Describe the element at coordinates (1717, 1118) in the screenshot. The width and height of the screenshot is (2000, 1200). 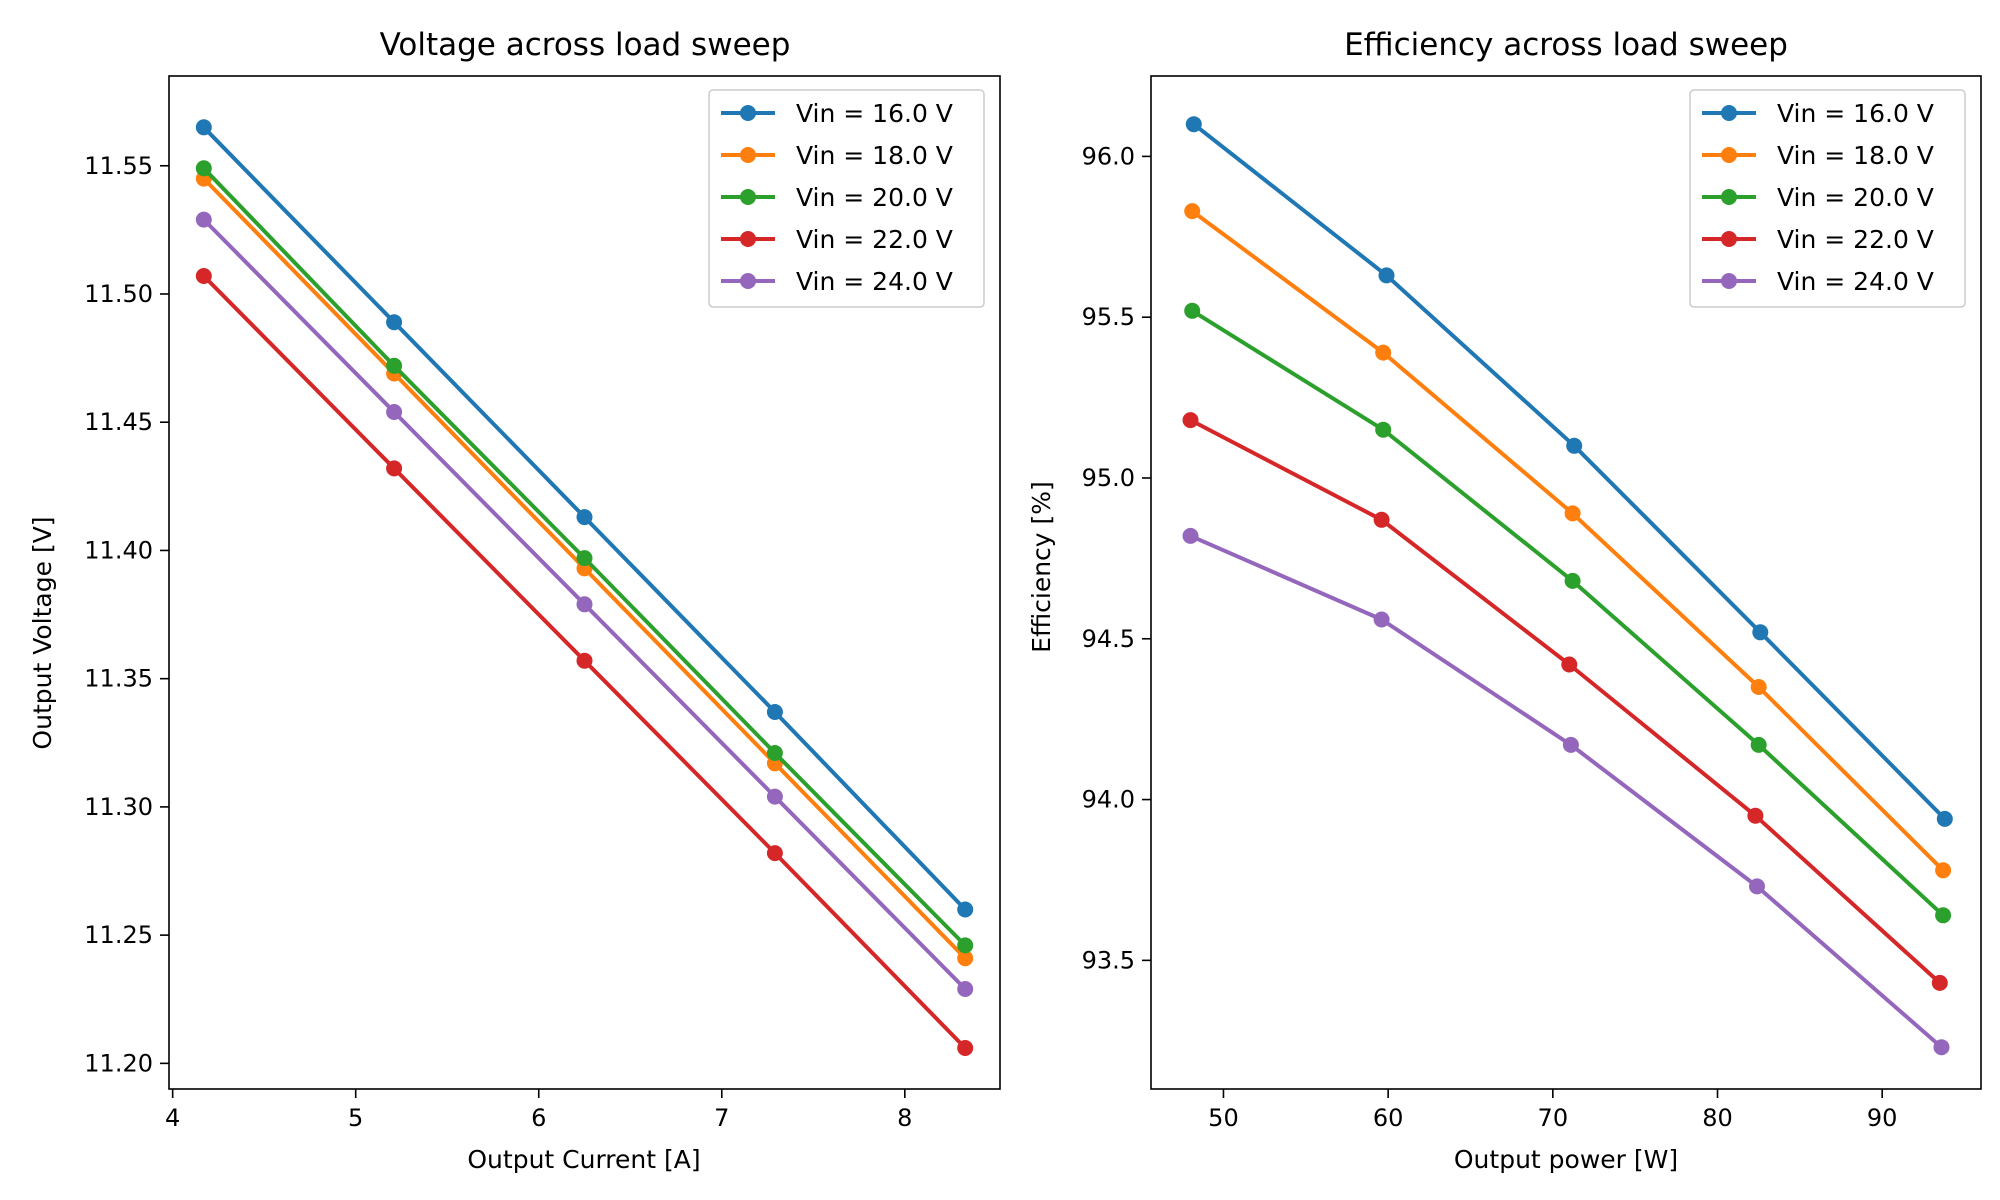
I see `efficiency-chart-x-tick-label-3: 80` at that location.